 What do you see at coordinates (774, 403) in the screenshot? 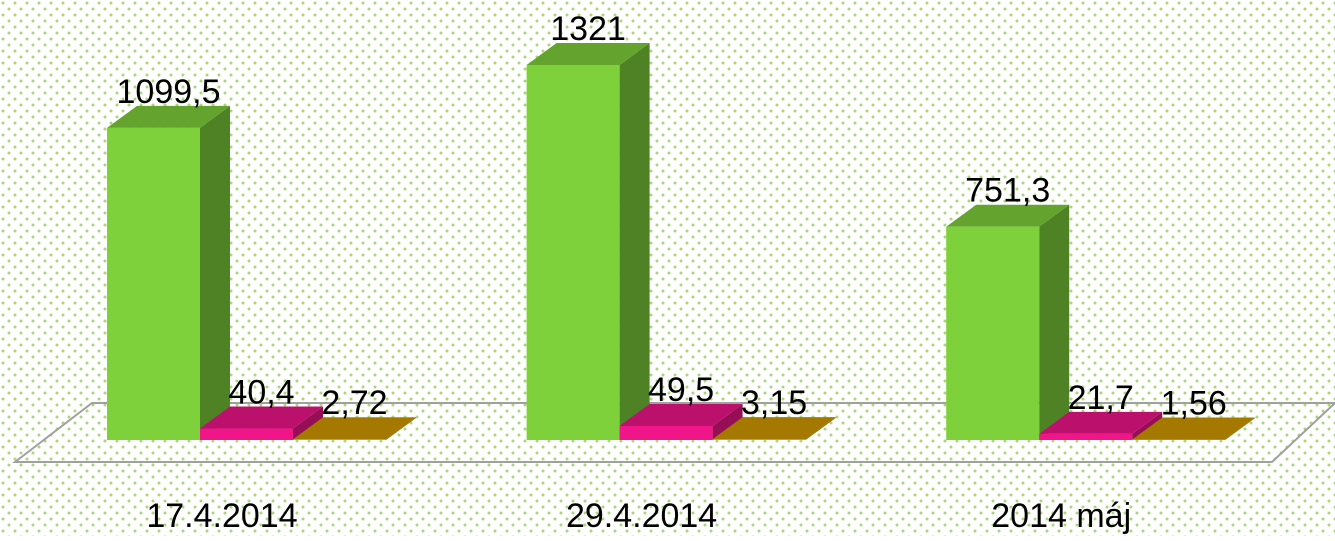
I see `data-label: 3,15` at bounding box center [774, 403].